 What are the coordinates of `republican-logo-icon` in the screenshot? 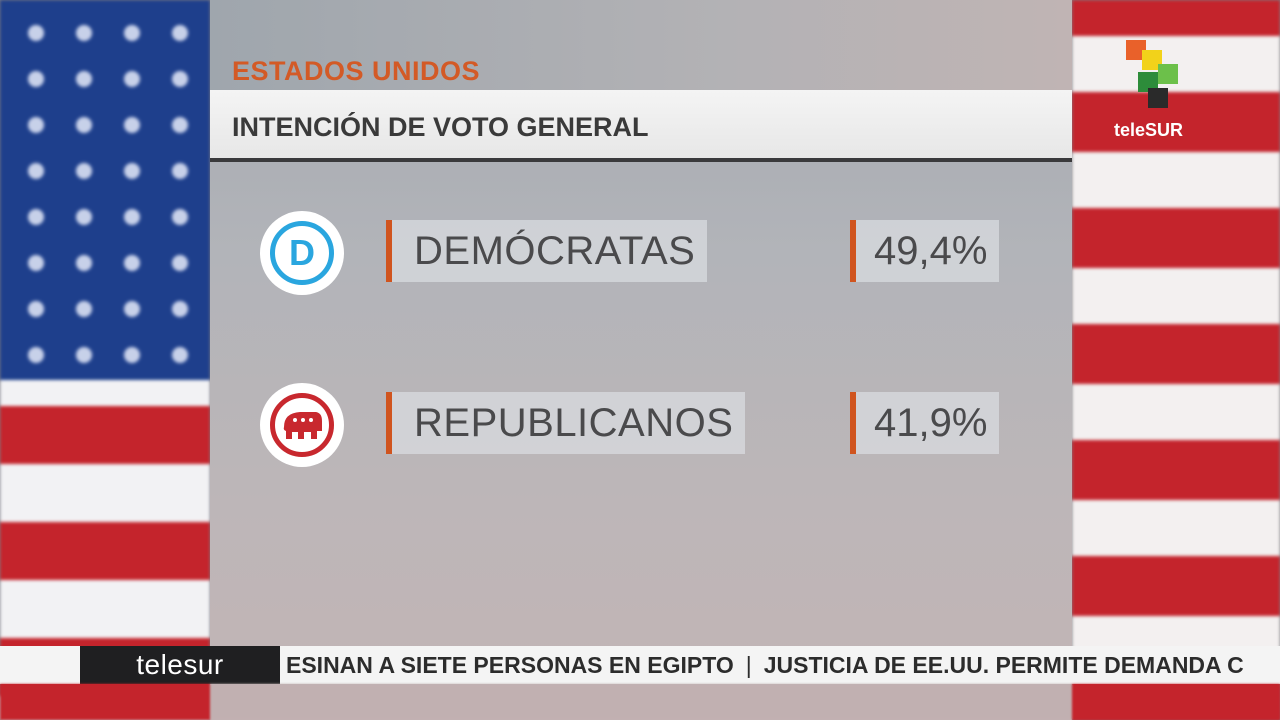 It's located at (302, 425).